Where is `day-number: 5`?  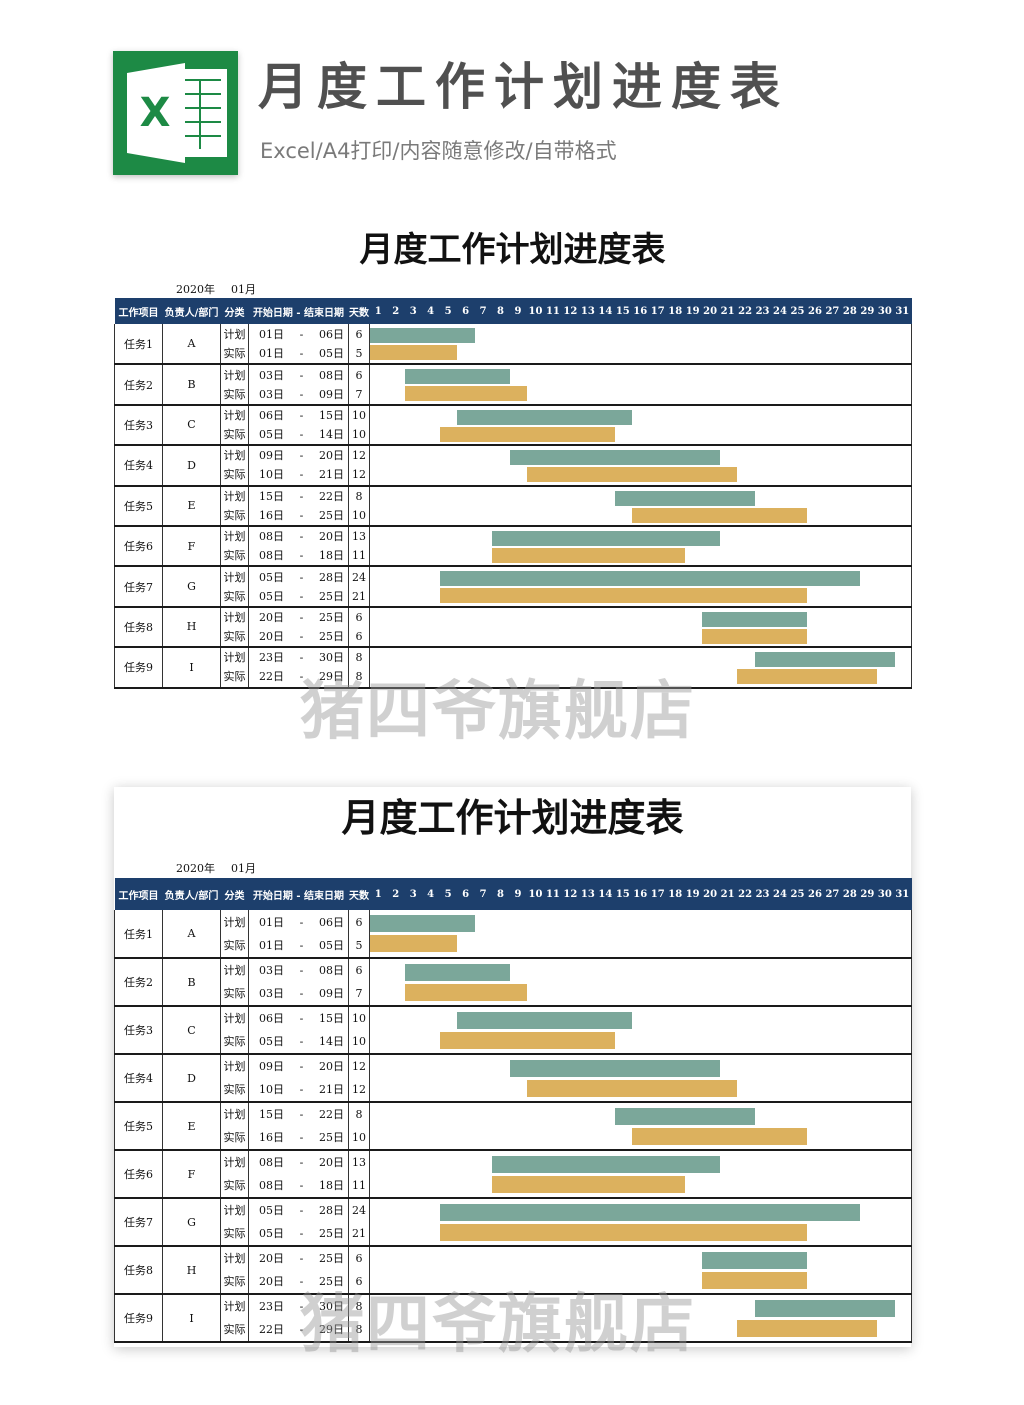 day-number: 5 is located at coordinates (448, 311).